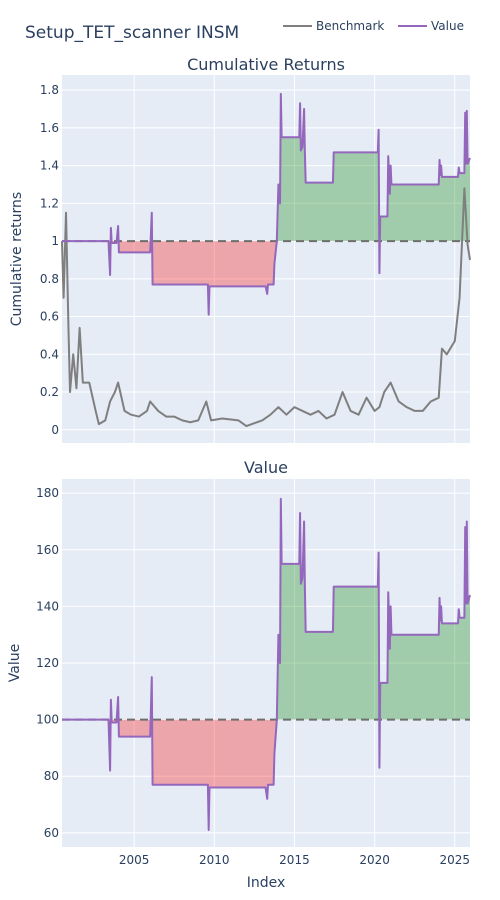 The height and width of the screenshot is (900, 500). What do you see at coordinates (49, 317) in the screenshot?
I see `top-ytick-label-3: 0.6` at bounding box center [49, 317].